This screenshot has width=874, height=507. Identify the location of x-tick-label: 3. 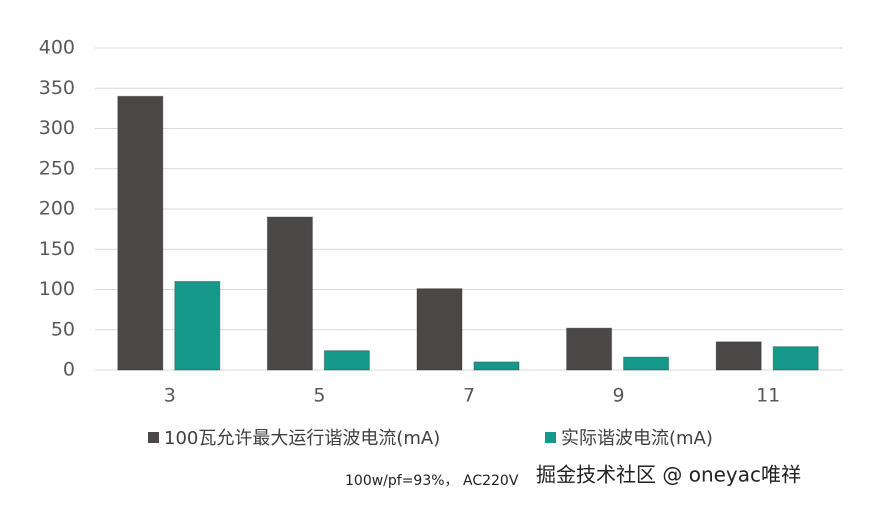
(170, 396).